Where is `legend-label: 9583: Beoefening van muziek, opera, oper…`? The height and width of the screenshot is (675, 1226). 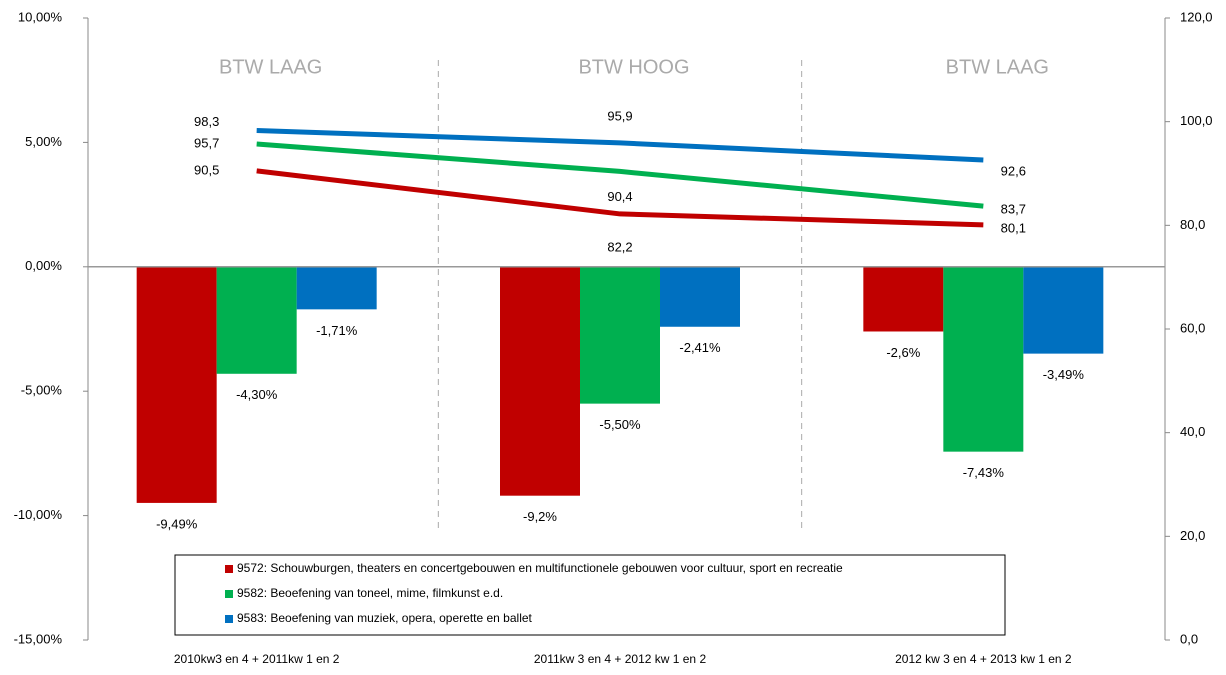 legend-label: 9583: Beoefening van muziek, opera, oper… is located at coordinates (385, 618).